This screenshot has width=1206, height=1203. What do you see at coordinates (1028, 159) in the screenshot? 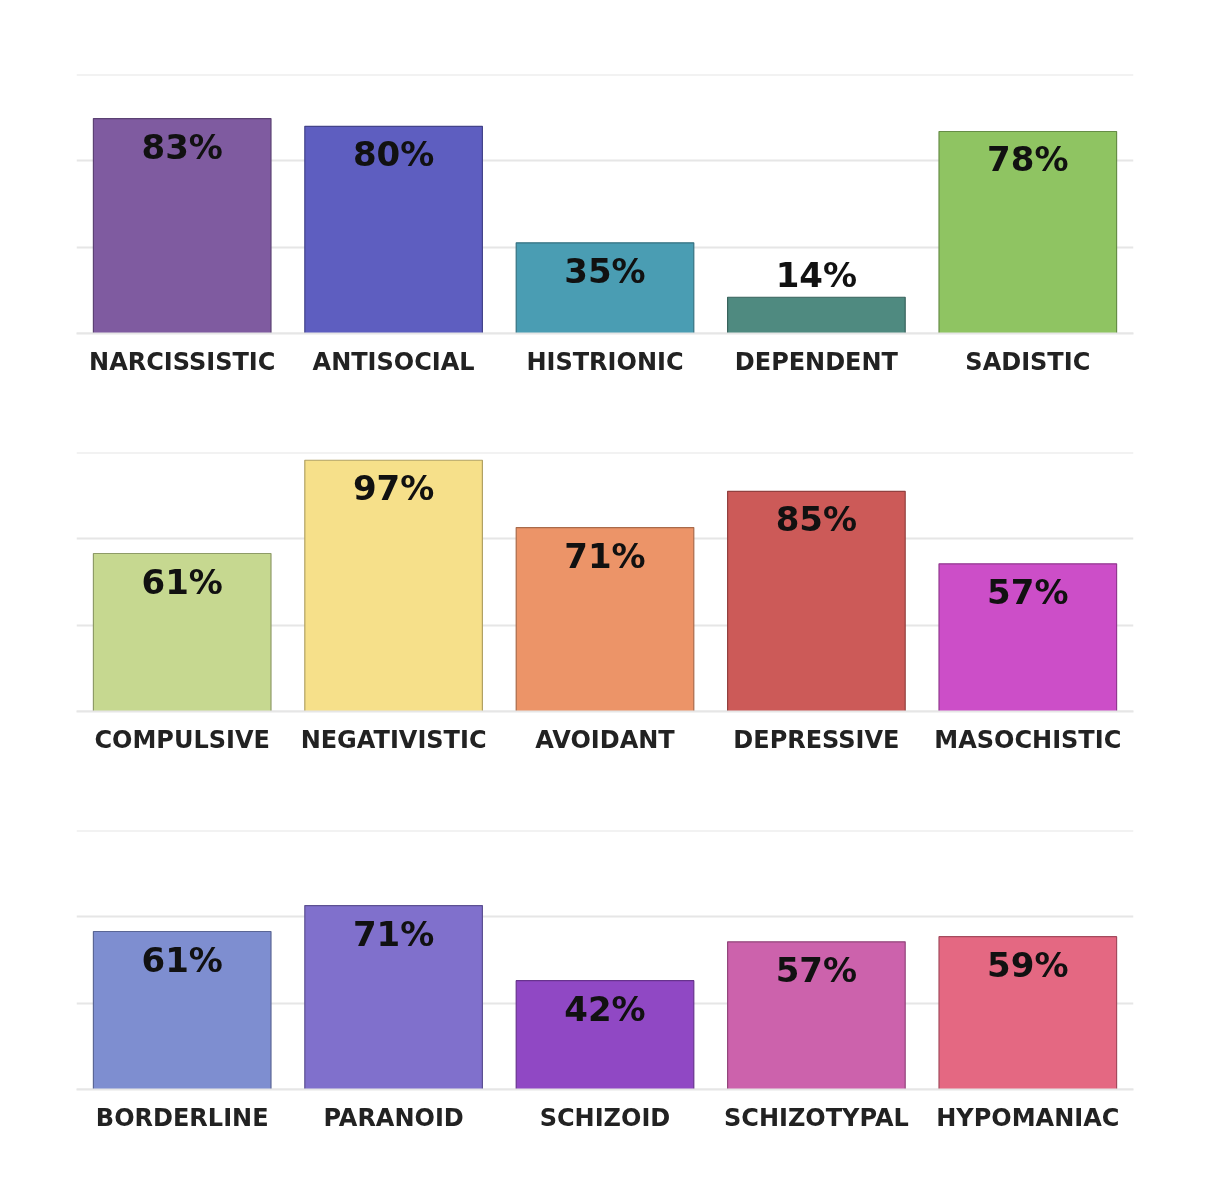
I see `data-label: 78%` at bounding box center [1028, 159].